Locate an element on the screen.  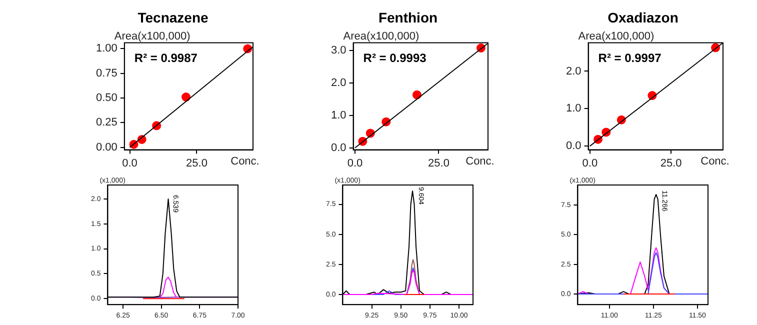
chart-title: Oxadiazon is located at coordinates (643, 17).